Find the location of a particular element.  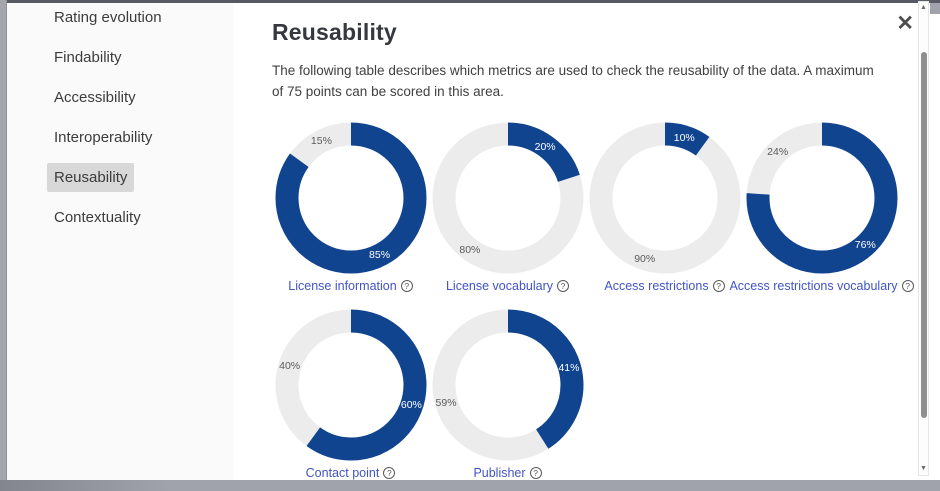

sidebar-item-label: Interoperability is located at coordinates (103, 137).